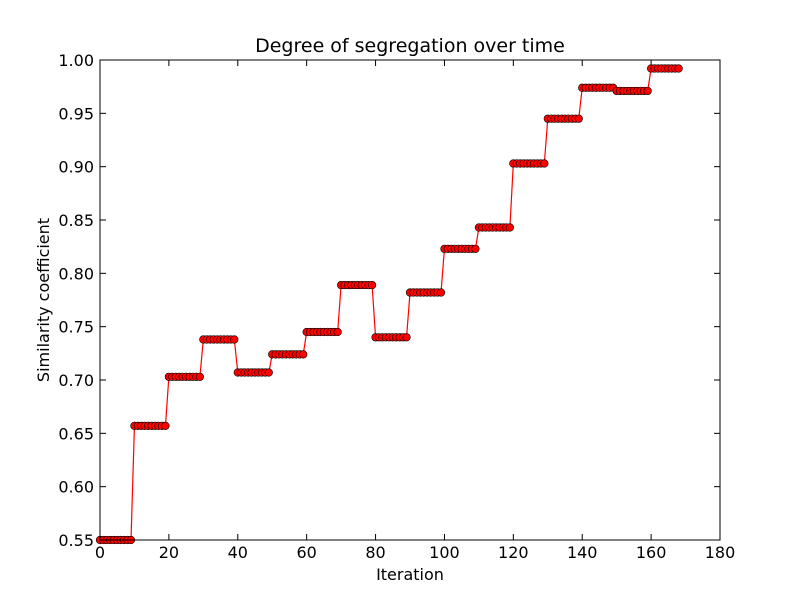 This screenshot has height=600, width=800. Describe the element at coordinates (76, 220) in the screenshot. I see `y-tick-label: 0.85` at that location.